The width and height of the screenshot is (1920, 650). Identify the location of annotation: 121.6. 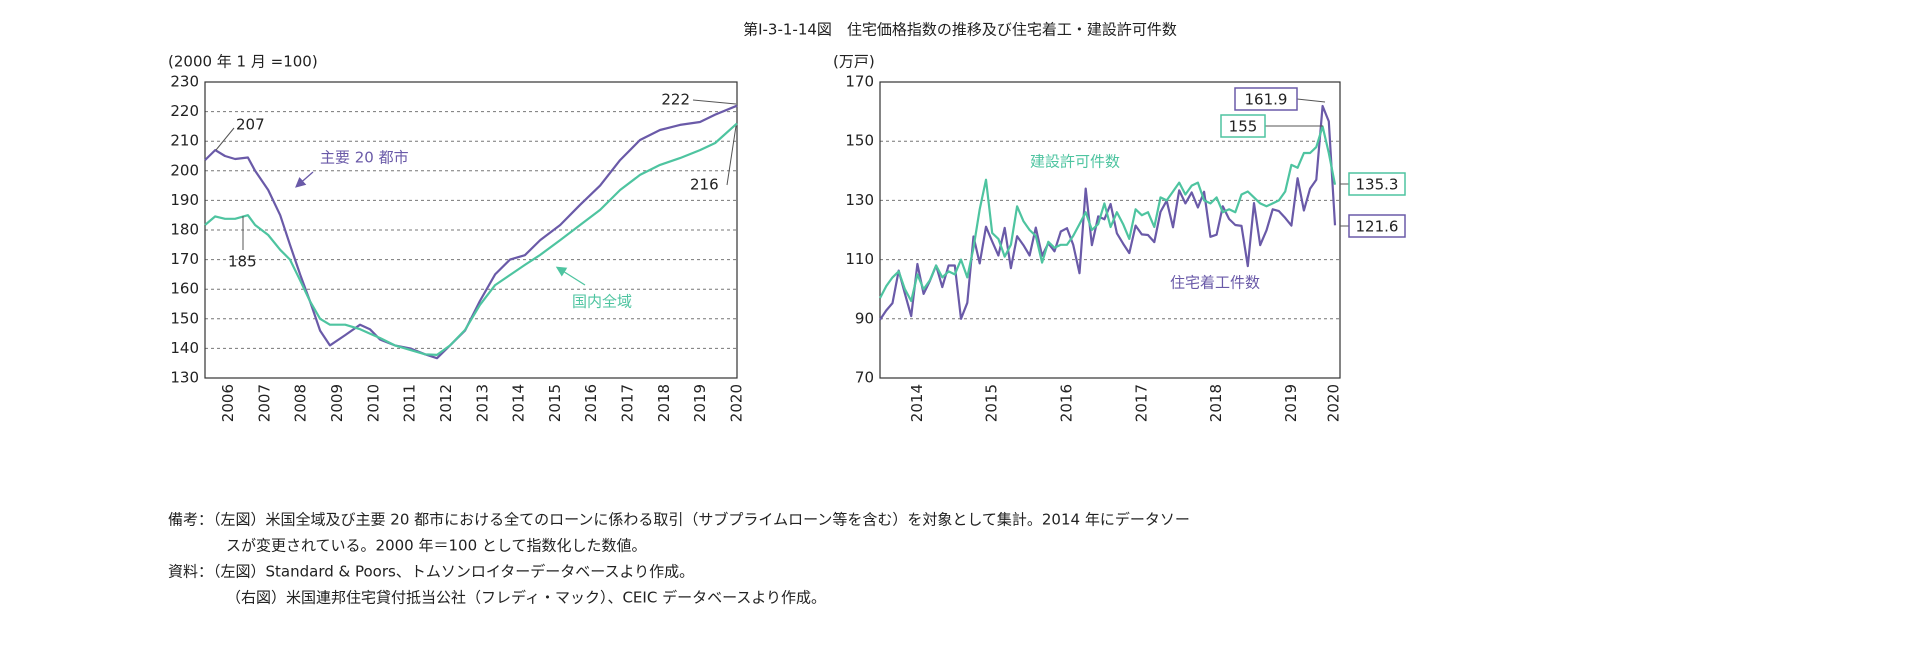
(1377, 227).